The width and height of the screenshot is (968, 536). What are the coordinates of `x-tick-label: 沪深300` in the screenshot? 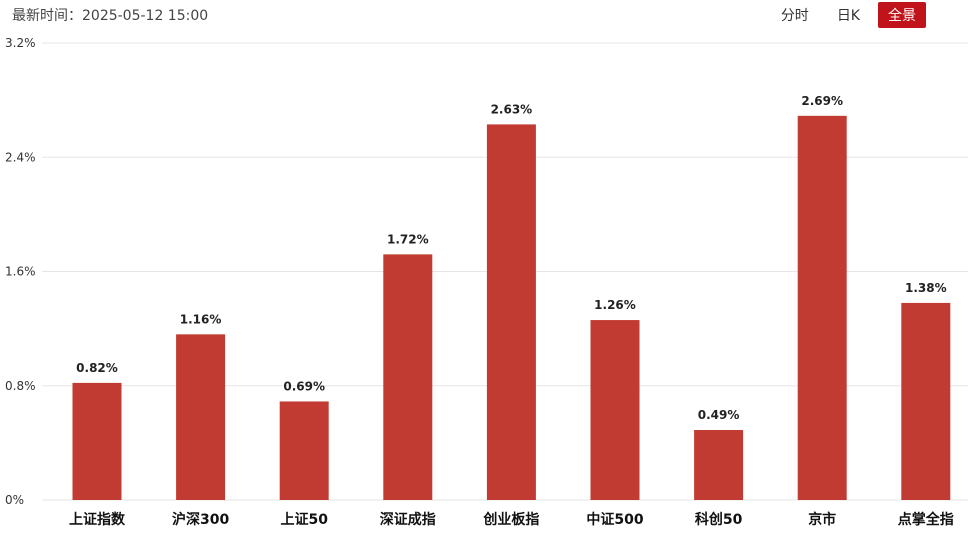 It's located at (200, 519).